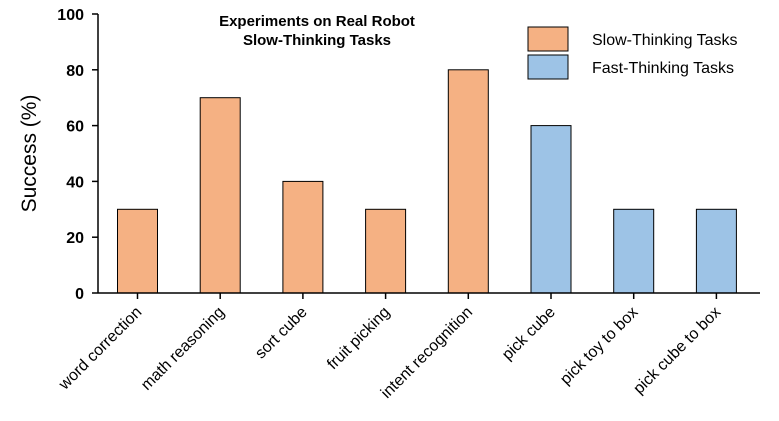 The image size is (779, 421). I want to click on x-tick-label: fruit picking, so click(358, 338).